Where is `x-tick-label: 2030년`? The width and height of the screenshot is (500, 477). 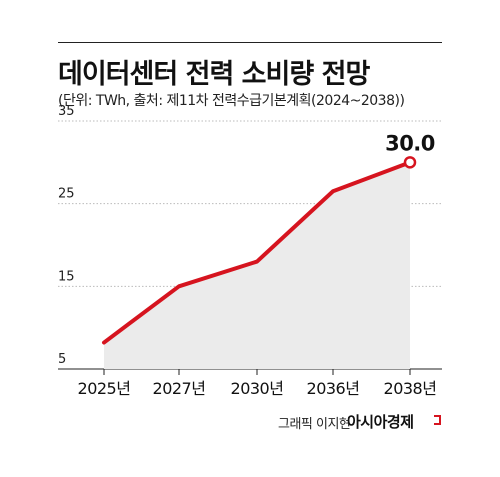 x-tick-label: 2030년 is located at coordinates (257, 388).